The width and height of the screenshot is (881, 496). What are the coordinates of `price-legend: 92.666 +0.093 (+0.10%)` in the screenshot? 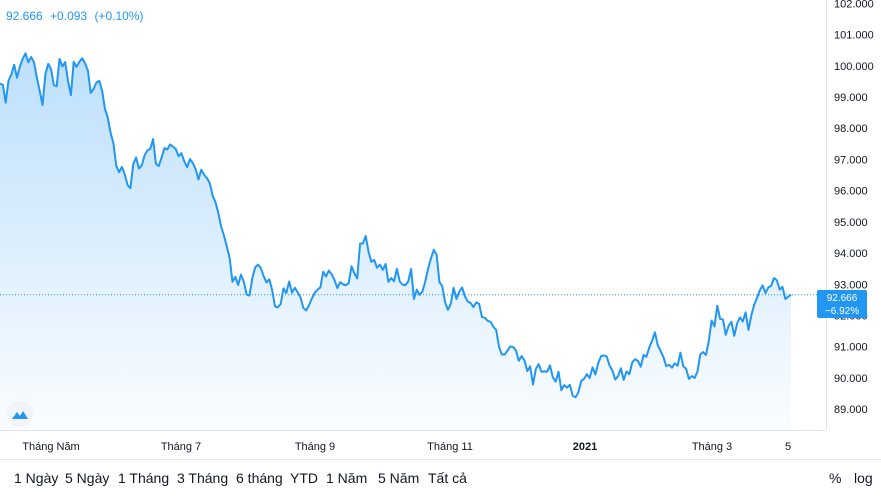 It's located at (76, 16).